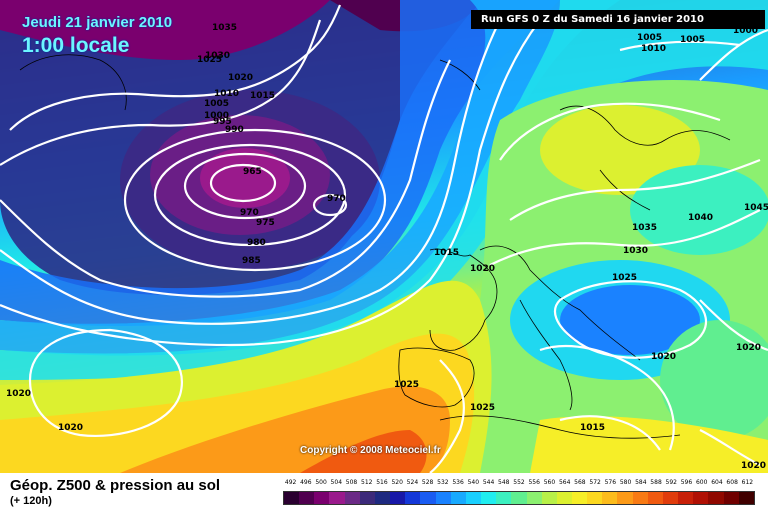 The height and width of the screenshot is (512, 768). Describe the element at coordinates (31, 501) in the screenshot. I see `map-subtitle: (+ 120h)` at that location.